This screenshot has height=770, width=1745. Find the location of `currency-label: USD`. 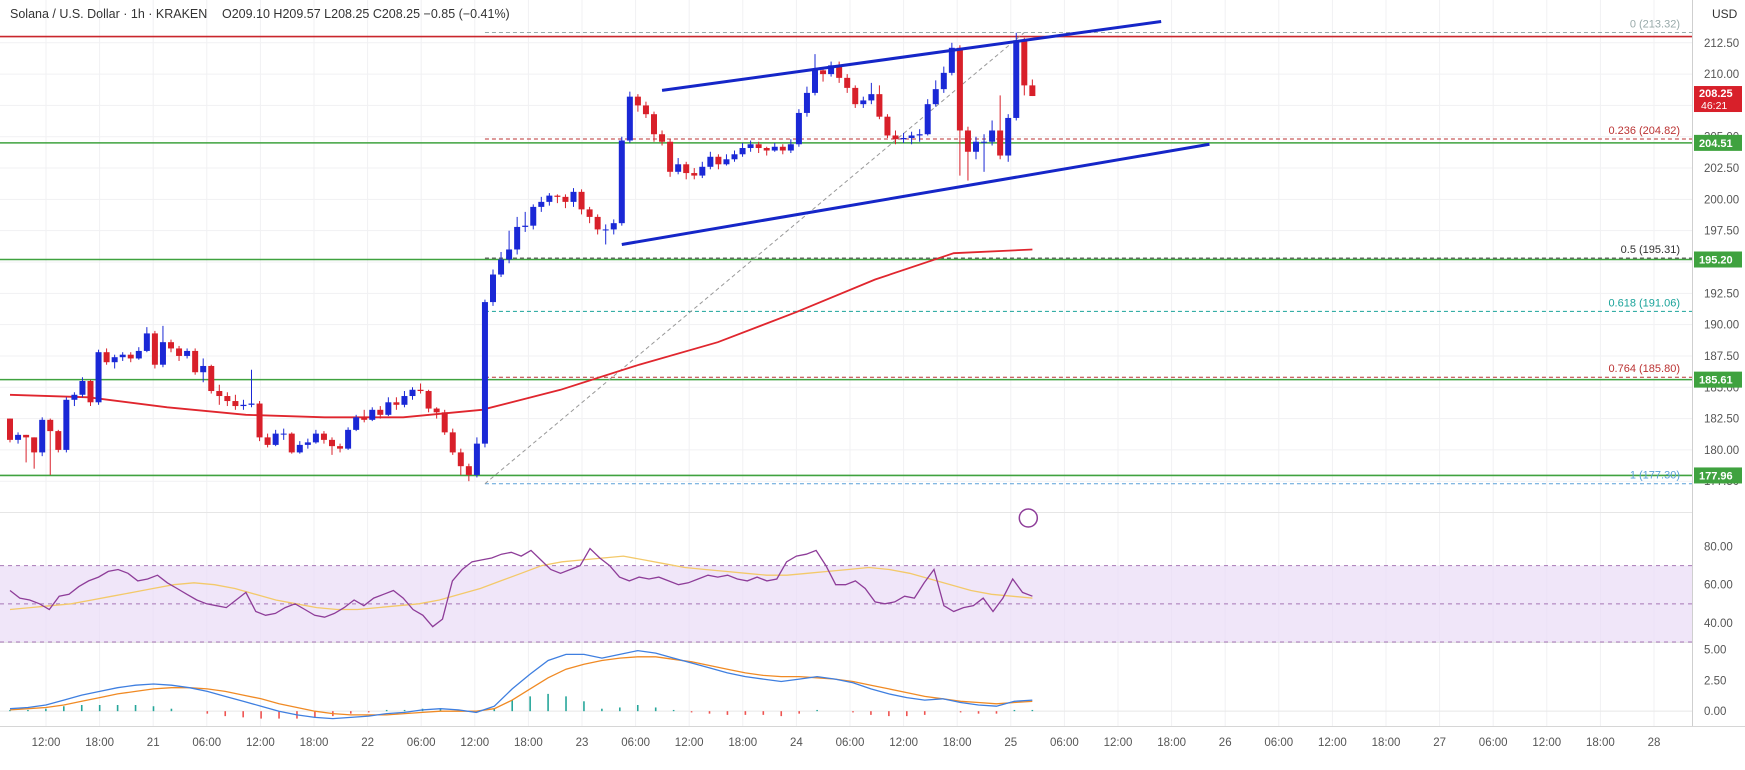

currency-label: USD is located at coordinates (1725, 14).